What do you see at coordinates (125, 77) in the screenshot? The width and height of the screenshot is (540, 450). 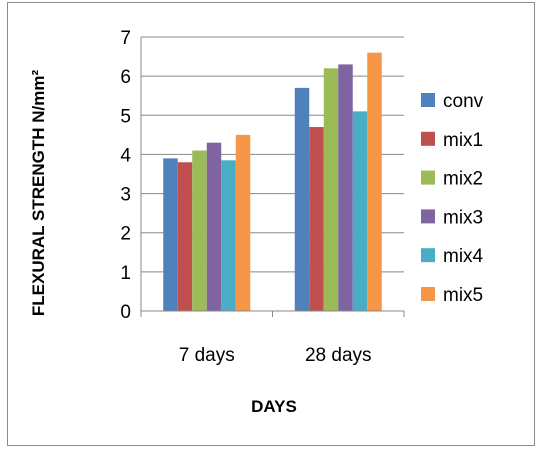 I see `y-tick-label: 6` at bounding box center [125, 77].